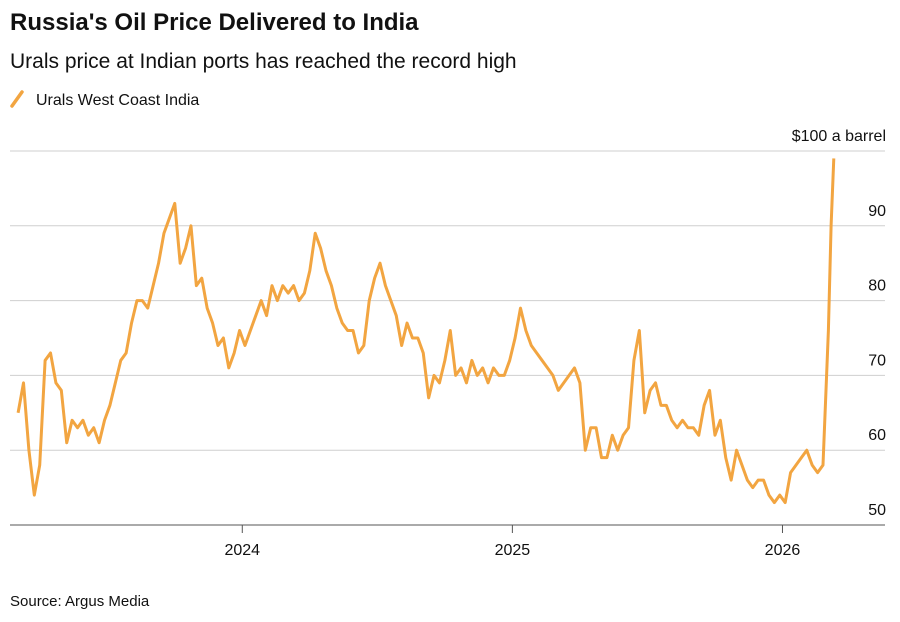 The height and width of the screenshot is (622, 900). What do you see at coordinates (877, 211) in the screenshot?
I see `y-tick-label: 90` at bounding box center [877, 211].